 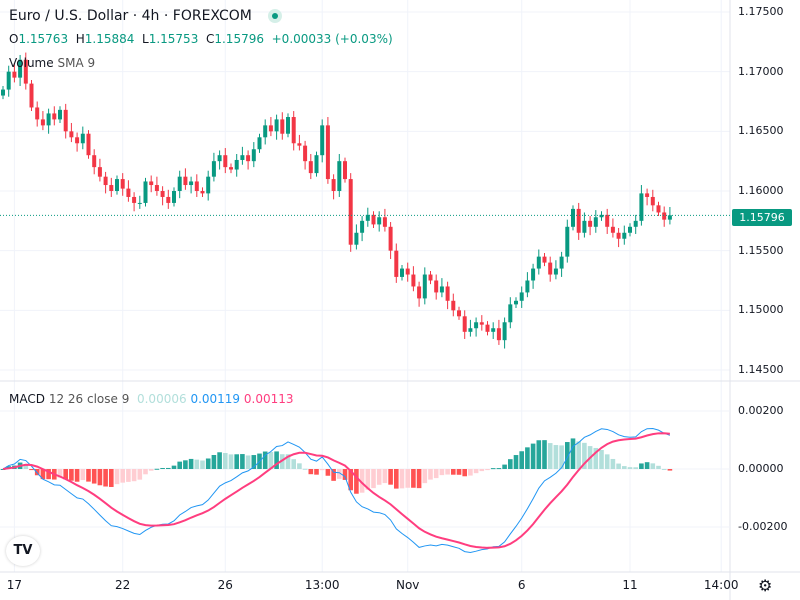 What do you see at coordinates (161, 399) in the screenshot?
I see `macd-hist-value: 0.00006` at bounding box center [161, 399].